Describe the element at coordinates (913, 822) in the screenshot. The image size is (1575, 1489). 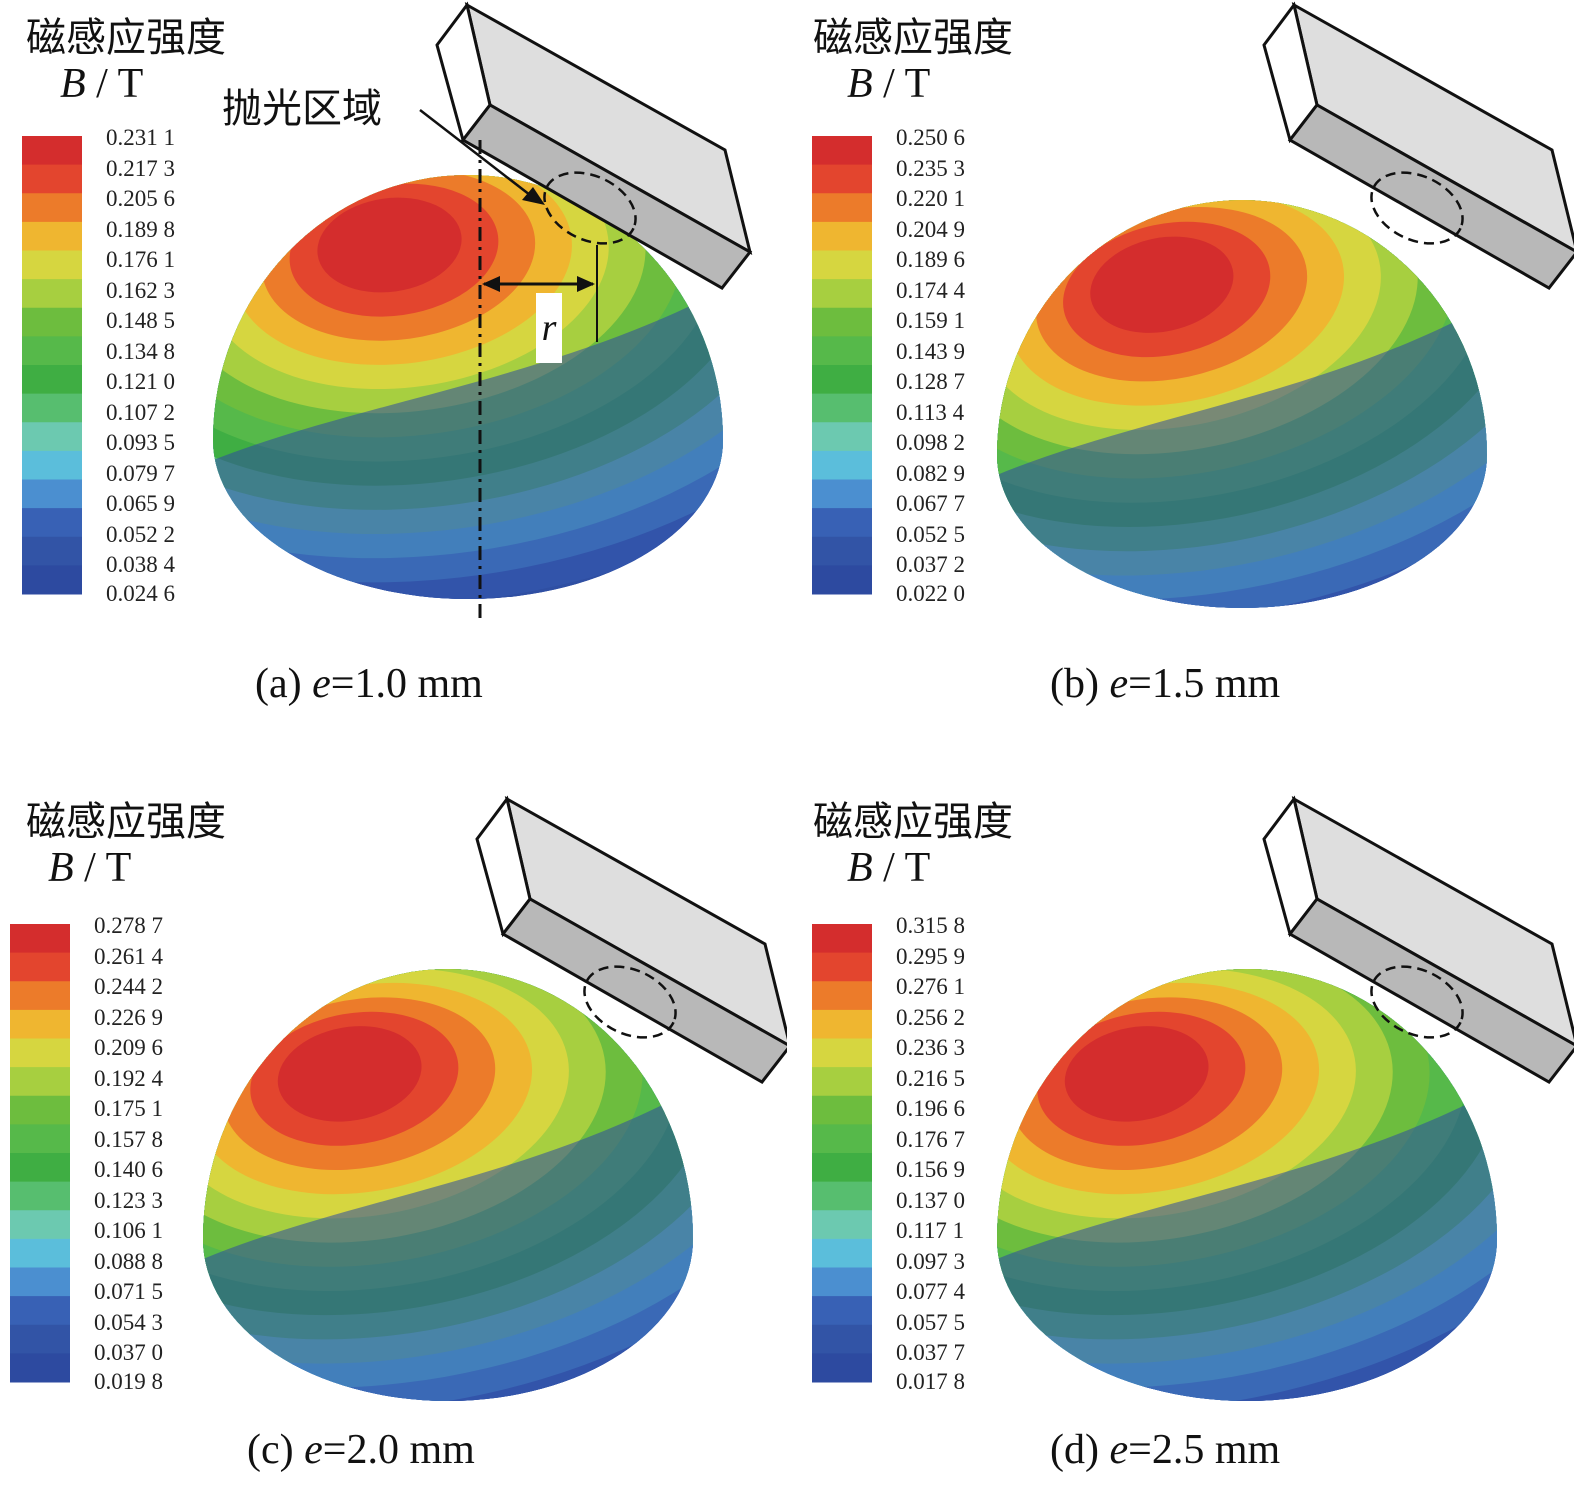
I see `legend-title: 磁感应强度` at that location.